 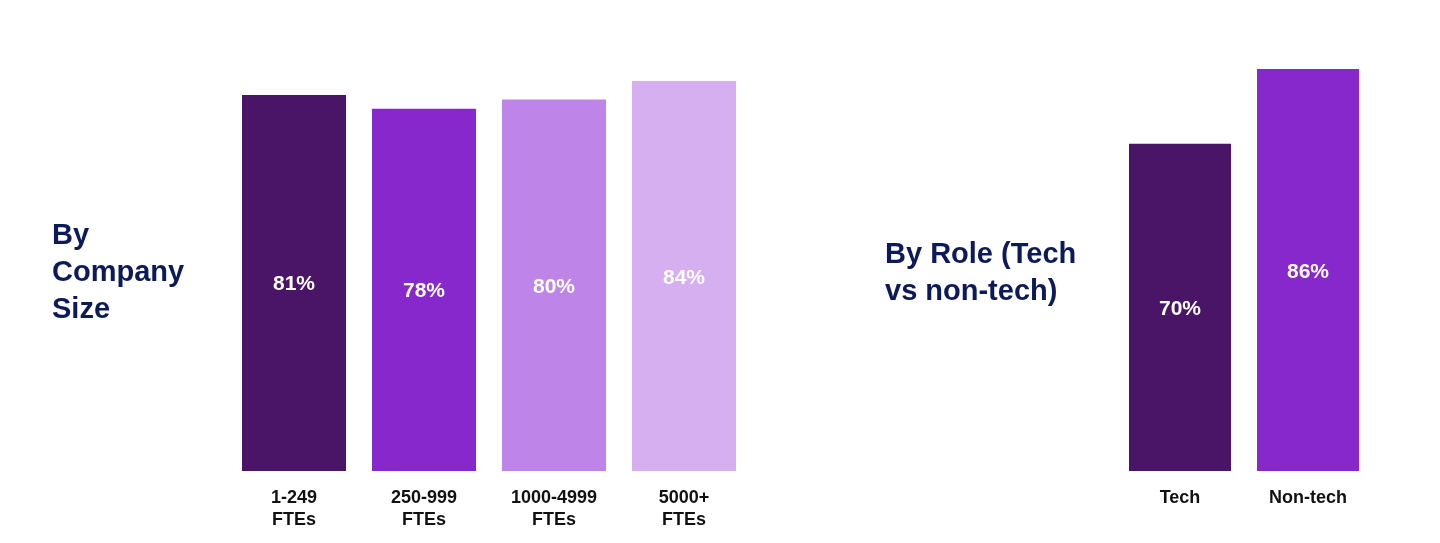 I want to click on x-tick-label: Tech, so click(x=1180, y=497).